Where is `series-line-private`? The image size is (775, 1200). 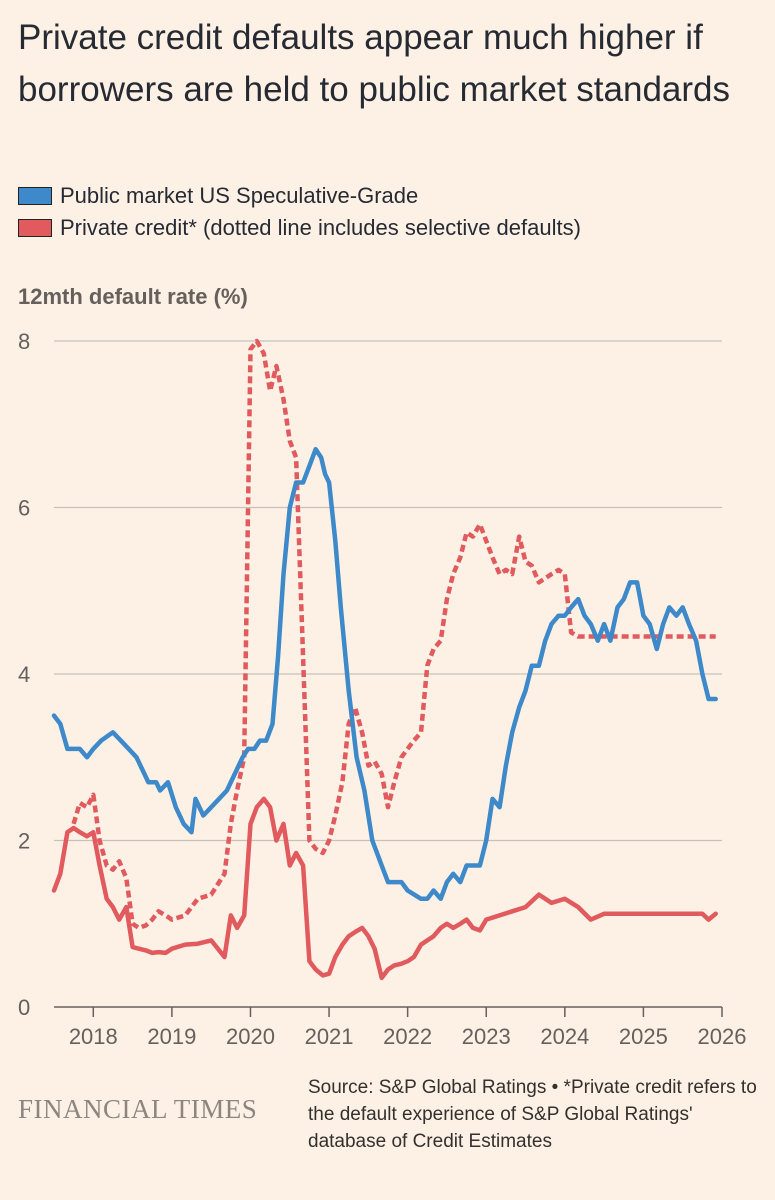 series-line-private is located at coordinates (384, 888).